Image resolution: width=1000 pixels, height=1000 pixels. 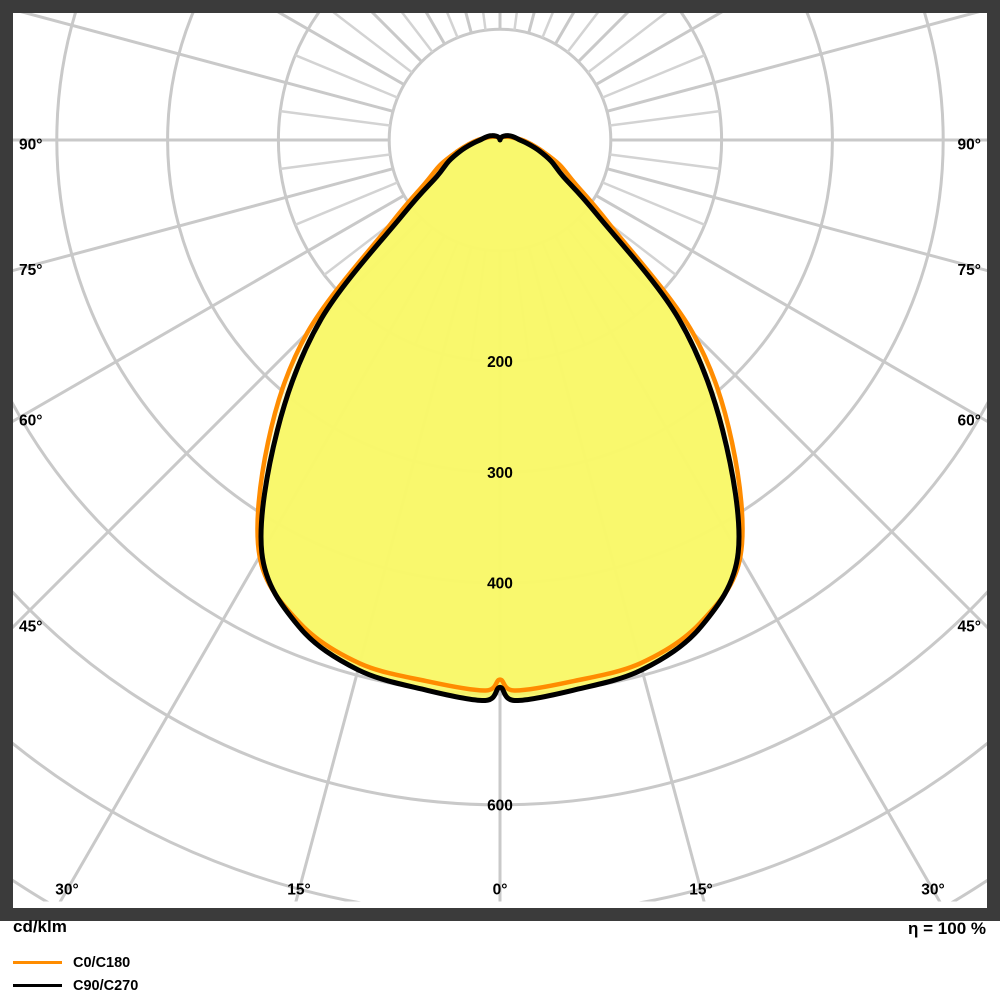 I want to click on ring-value-label: 300, so click(x=500, y=473).